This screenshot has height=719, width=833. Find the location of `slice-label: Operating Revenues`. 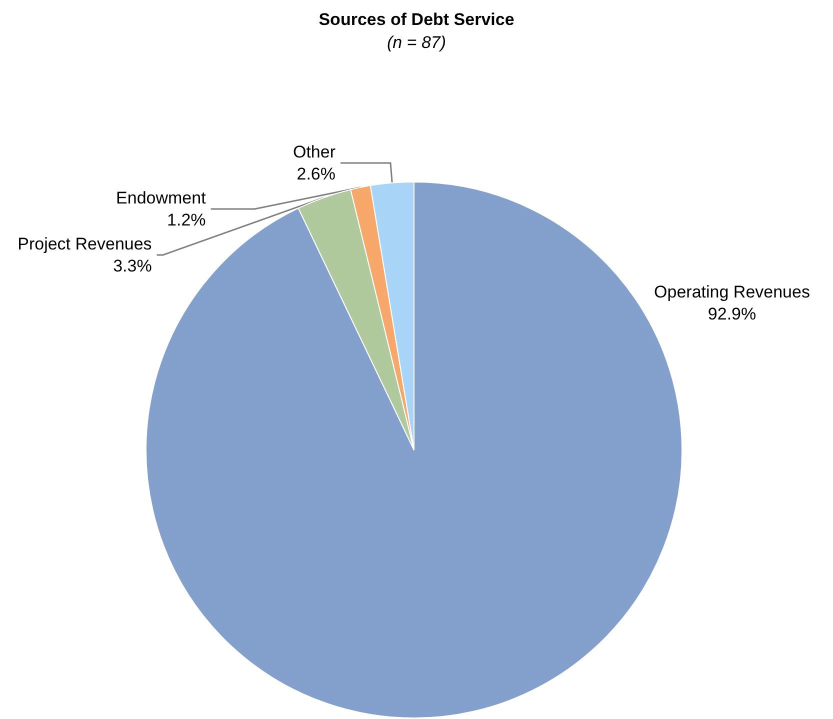

slice-label: Operating Revenues is located at coordinates (732, 292).